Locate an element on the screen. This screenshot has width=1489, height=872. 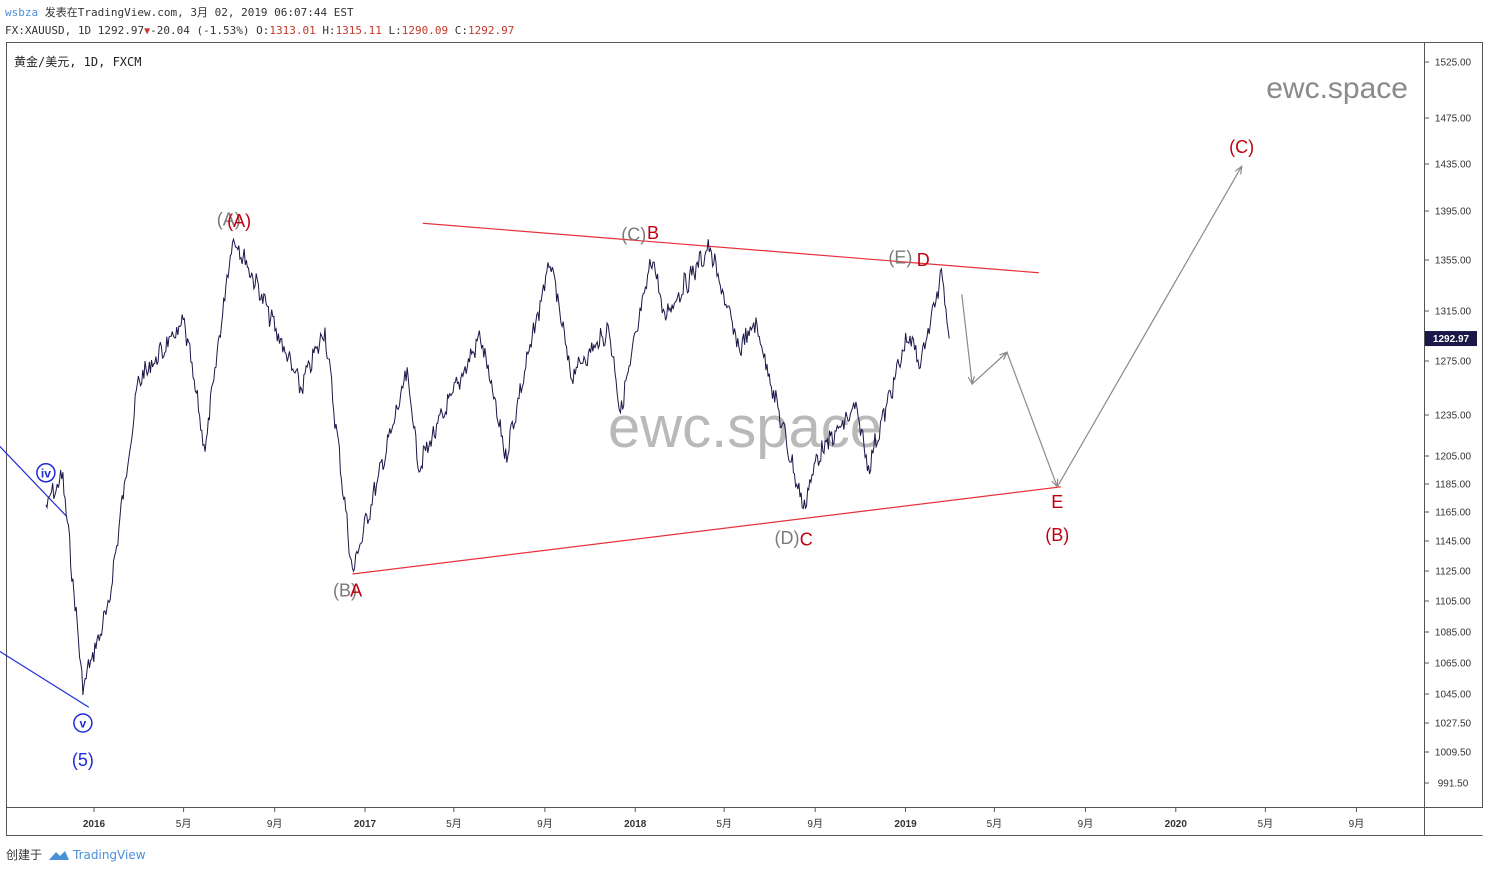
close-label: C: is located at coordinates (461, 30).